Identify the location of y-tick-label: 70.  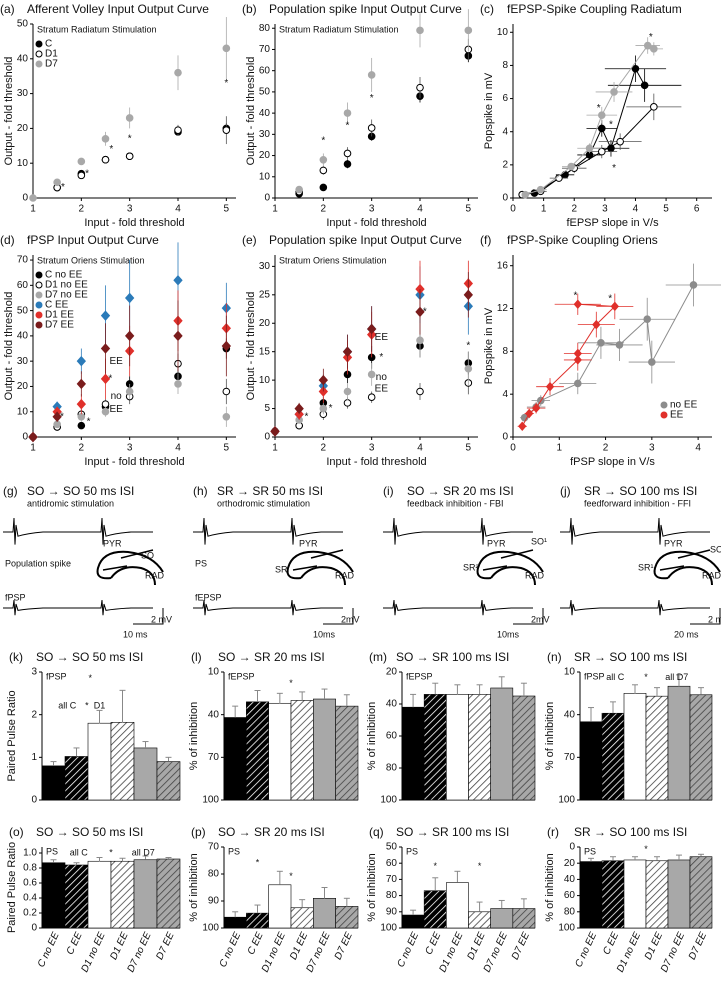
(23, 260).